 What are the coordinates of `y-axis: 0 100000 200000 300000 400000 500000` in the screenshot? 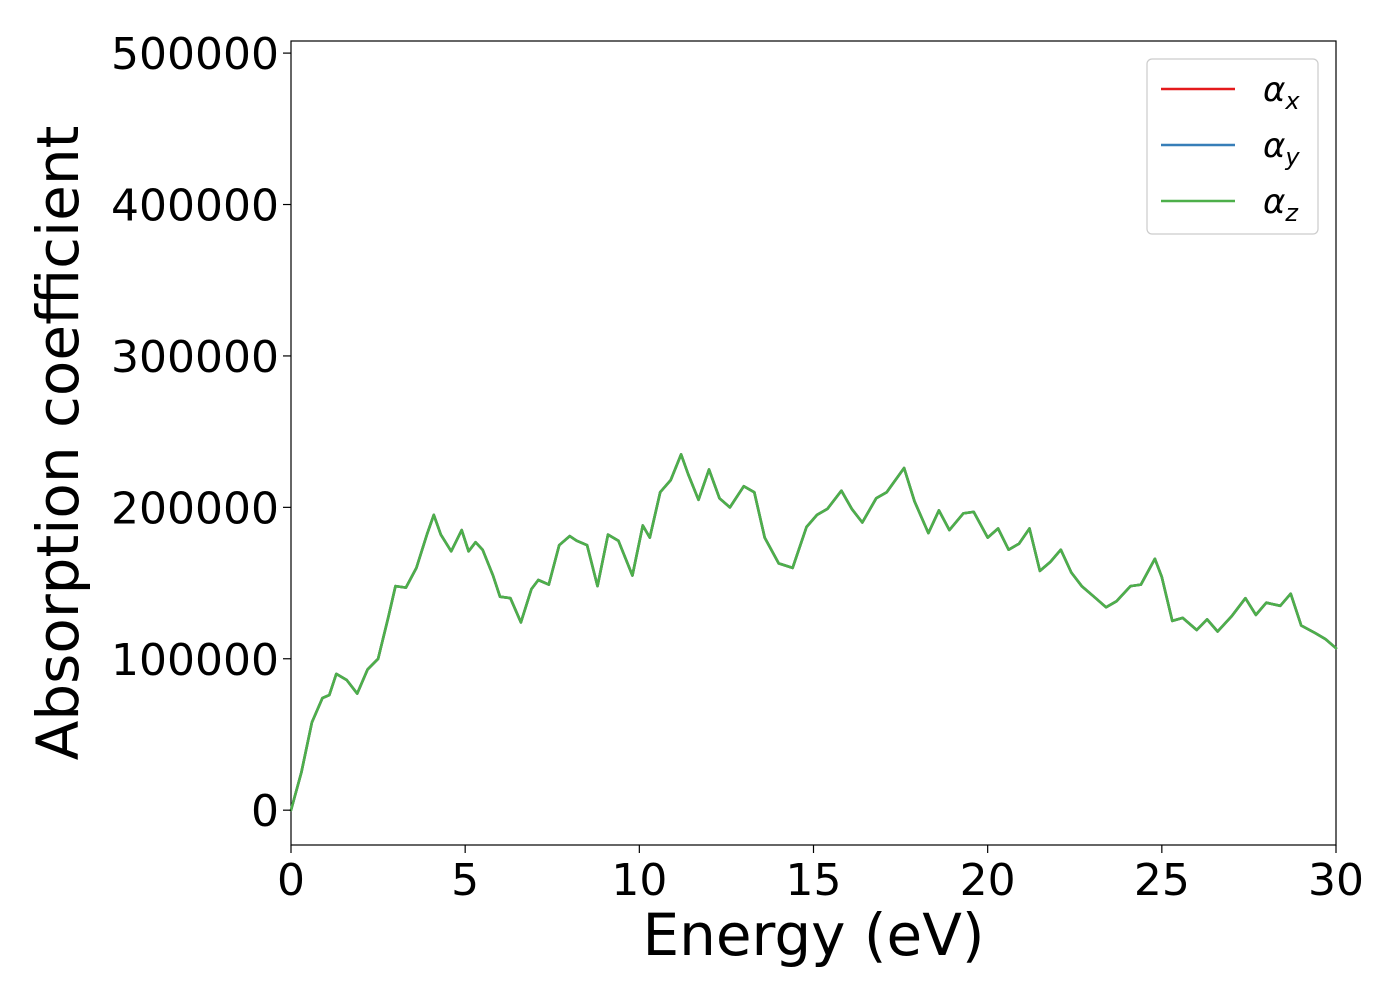 It's located at (201, 433).